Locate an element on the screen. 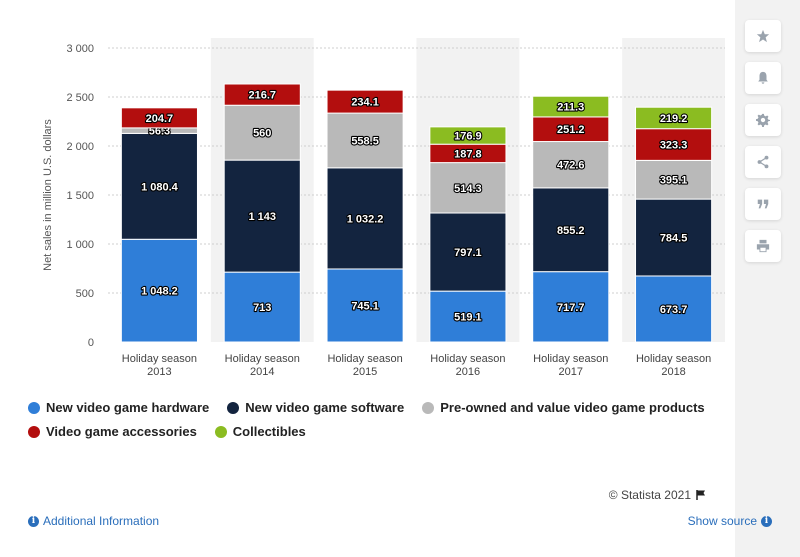 Image resolution: width=800 pixels, height=557 pixels. data-label: 519.1 is located at coordinates (468, 318).